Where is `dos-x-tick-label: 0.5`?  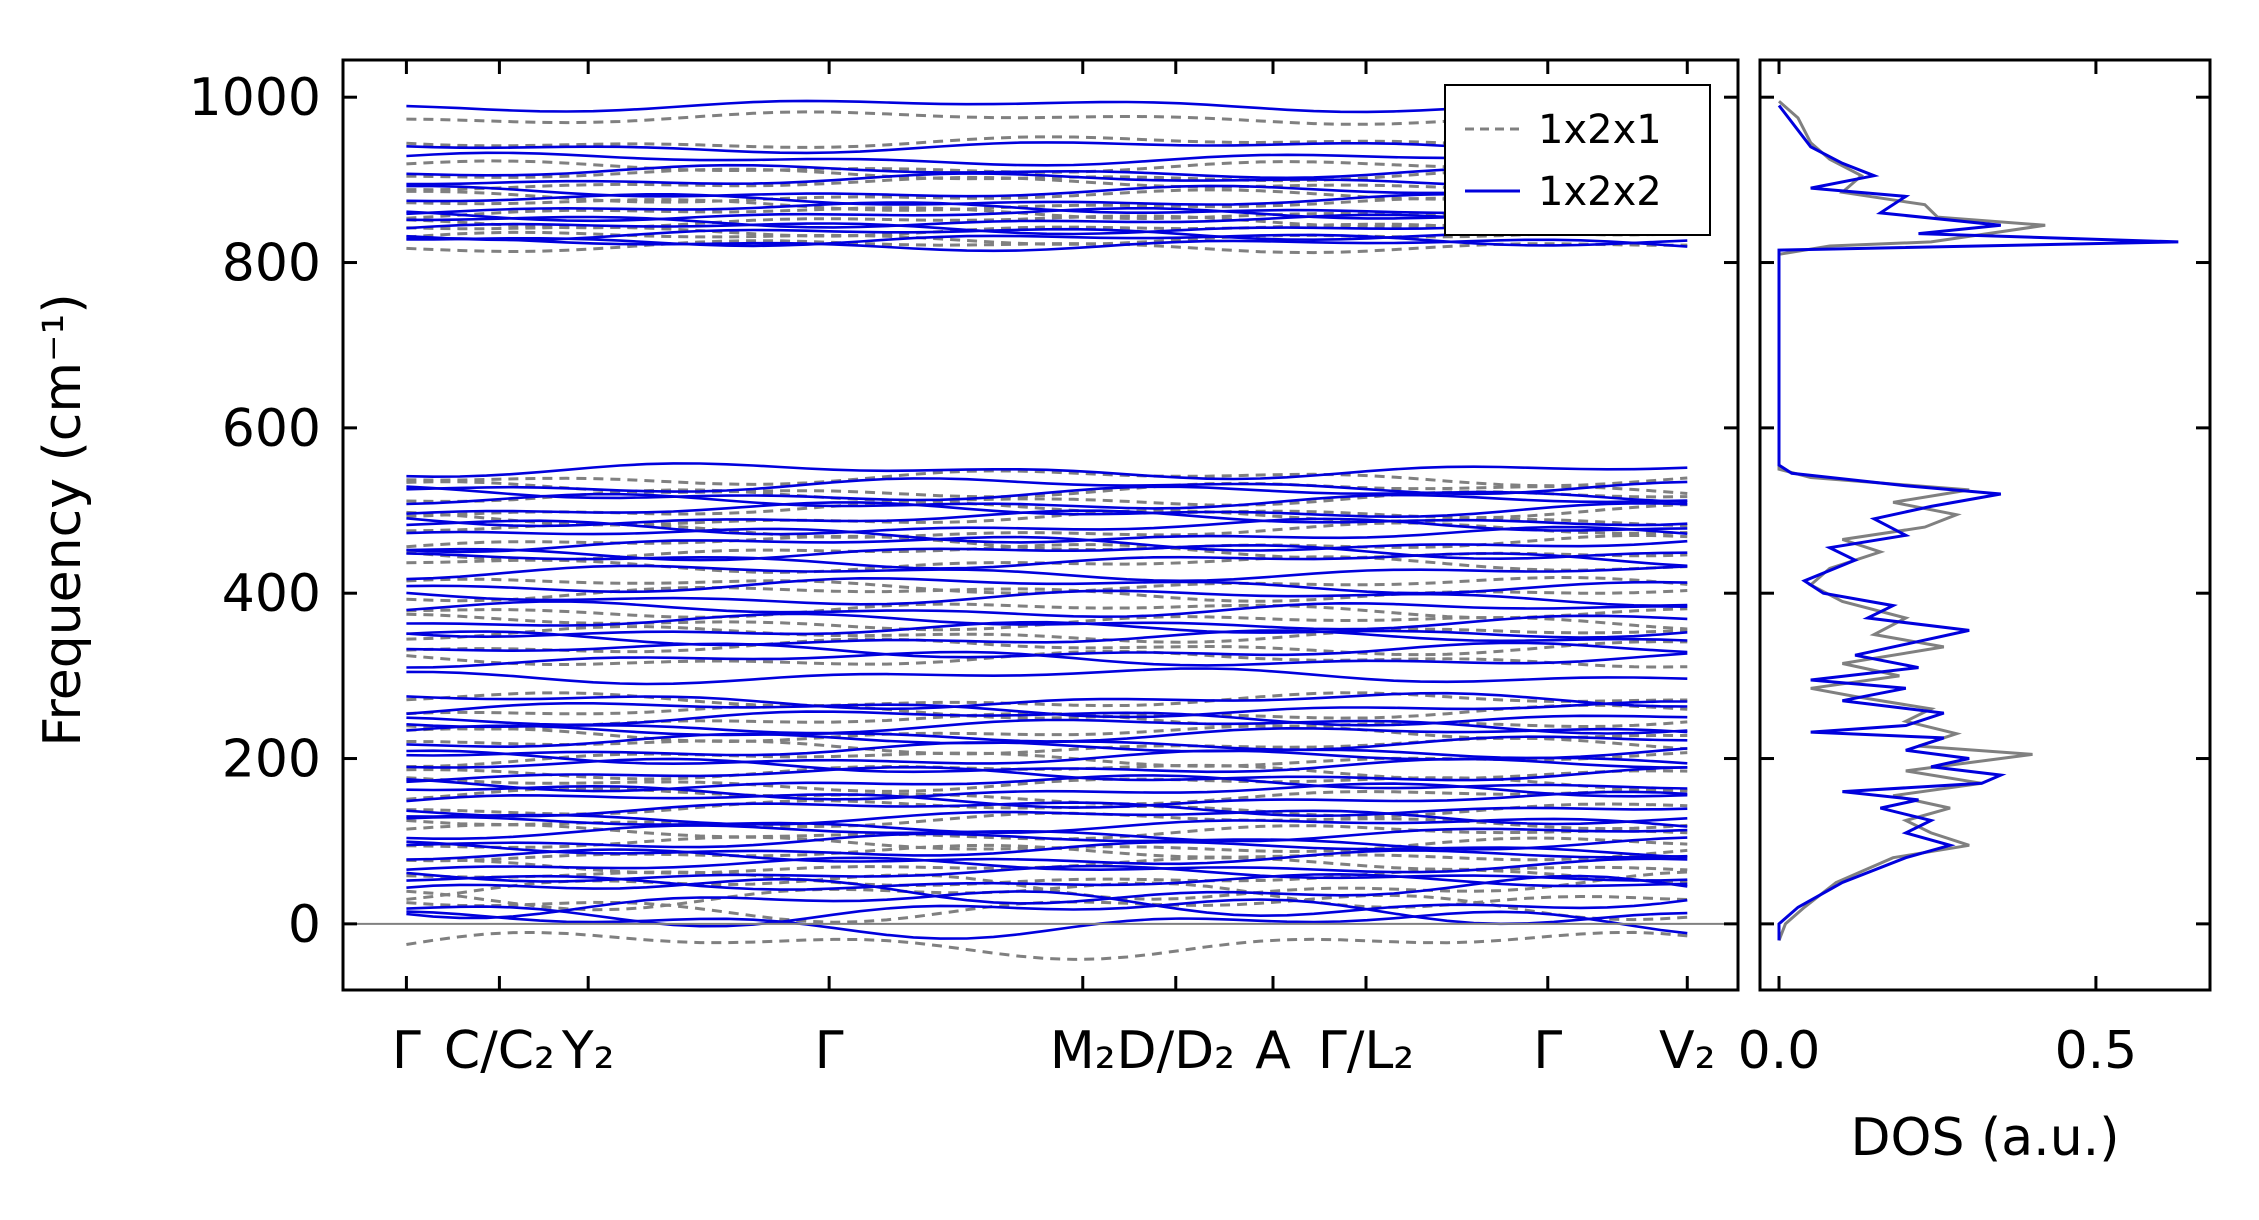 dos-x-tick-label: 0.5 is located at coordinates (2096, 1051).